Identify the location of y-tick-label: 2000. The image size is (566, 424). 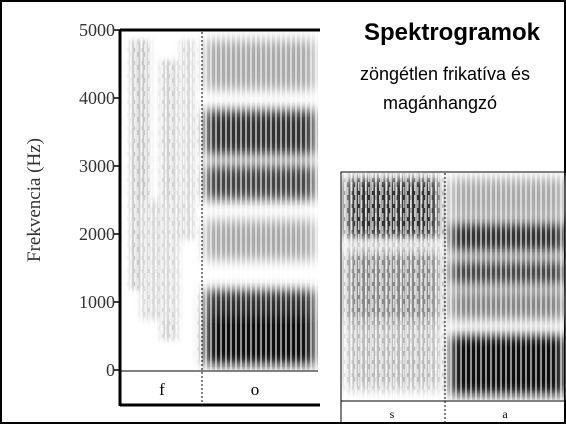
(97, 234).